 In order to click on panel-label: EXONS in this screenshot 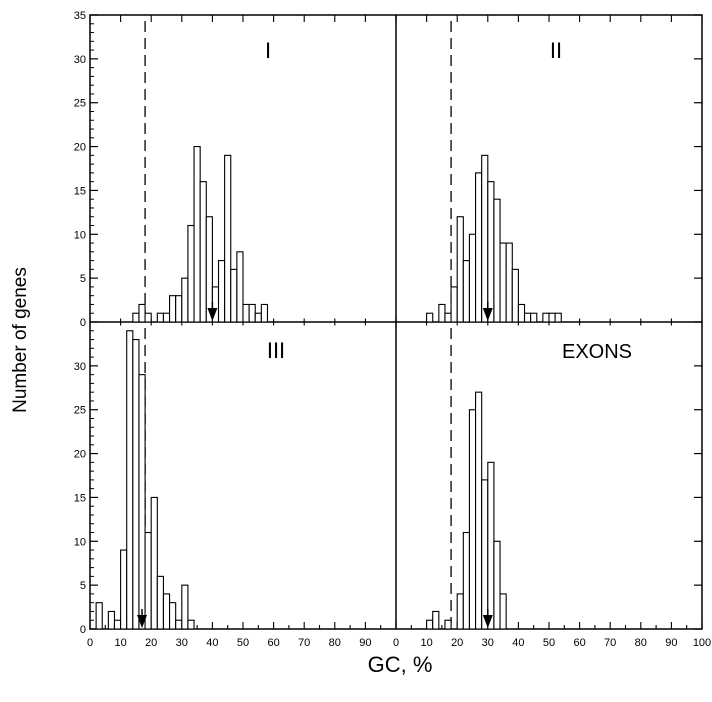, I will do `click(597, 352)`.